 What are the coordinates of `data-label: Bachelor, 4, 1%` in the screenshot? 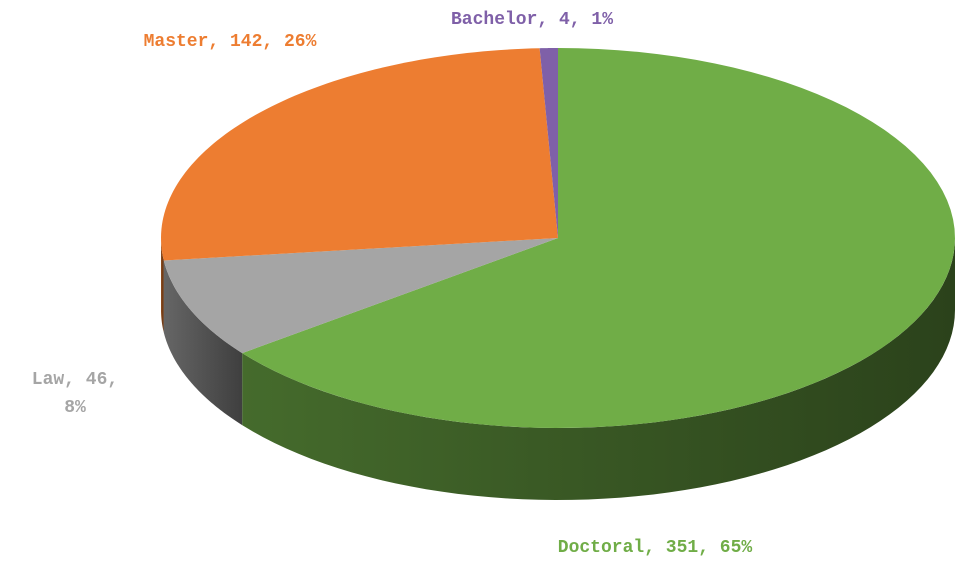 It's located at (532, 20).